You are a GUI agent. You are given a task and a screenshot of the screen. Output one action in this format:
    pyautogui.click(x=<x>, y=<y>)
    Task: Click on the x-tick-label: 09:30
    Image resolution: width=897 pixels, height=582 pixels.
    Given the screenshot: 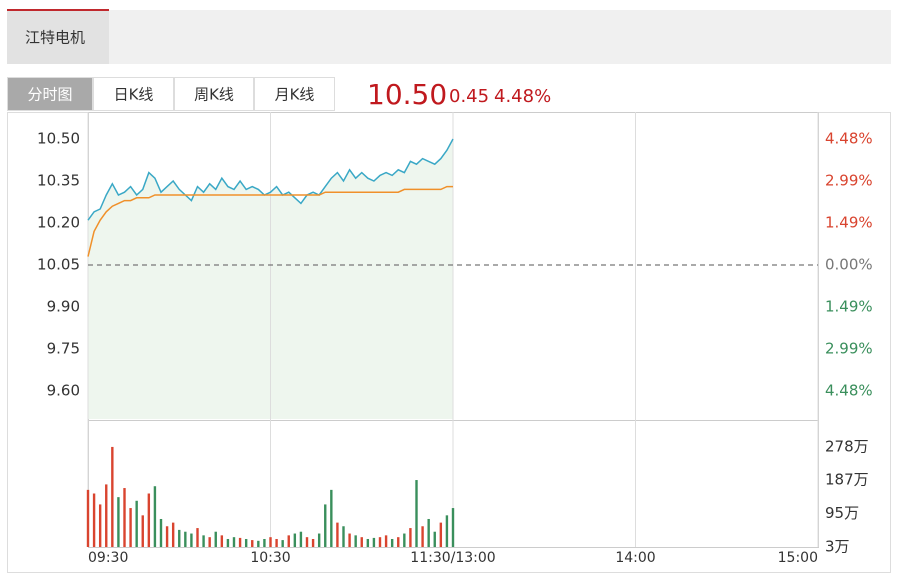 What is the action you would take?
    pyautogui.click(x=108, y=558)
    